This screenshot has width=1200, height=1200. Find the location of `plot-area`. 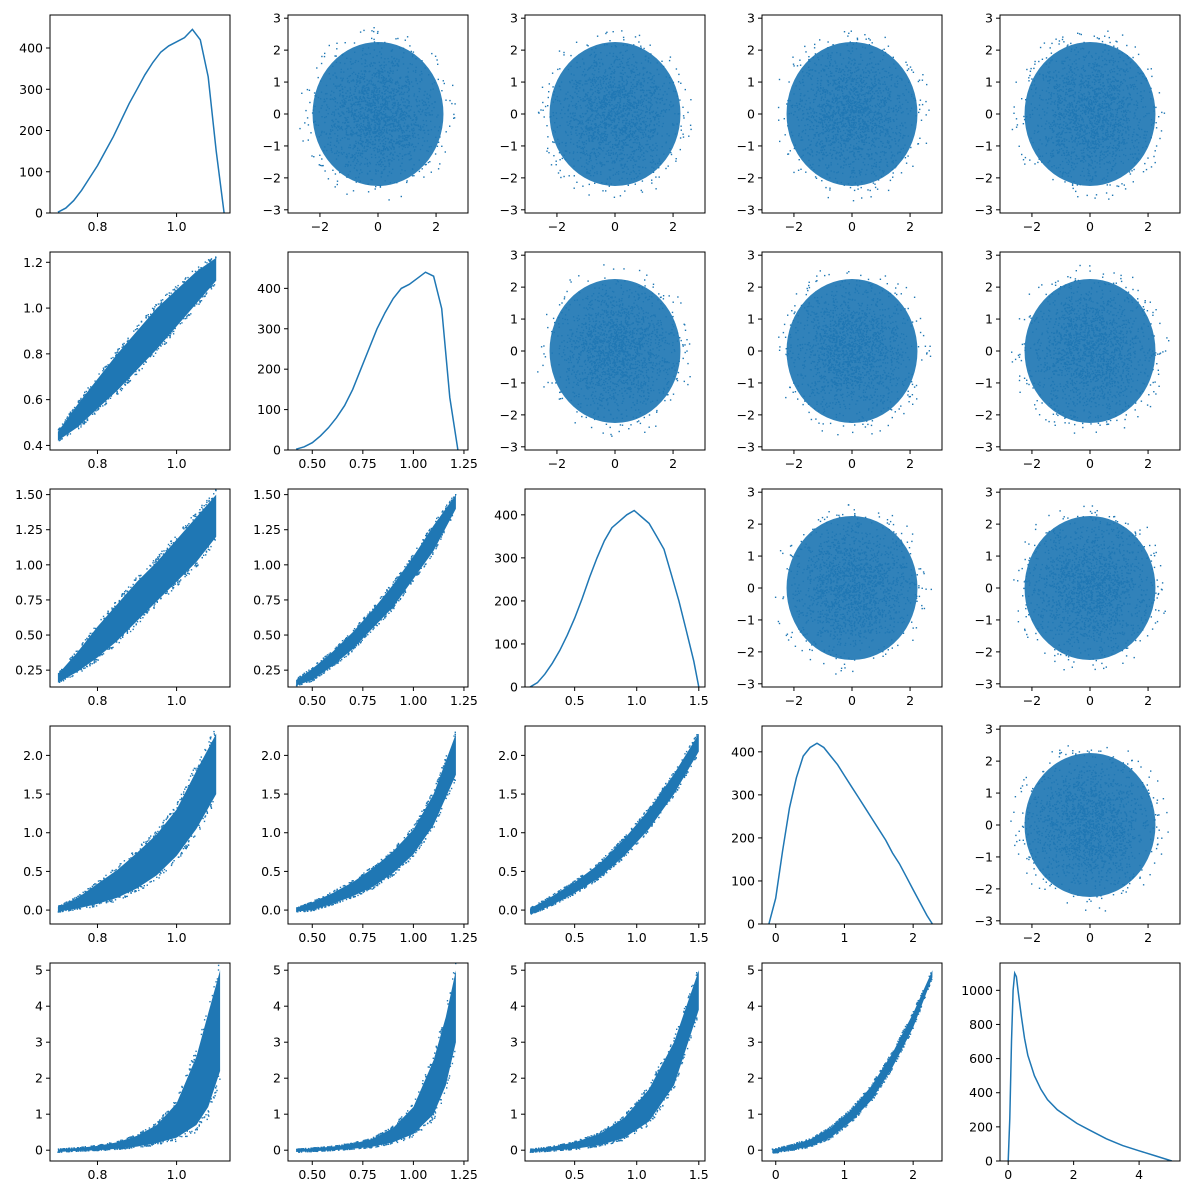

plot-area is located at coordinates (377, 114).